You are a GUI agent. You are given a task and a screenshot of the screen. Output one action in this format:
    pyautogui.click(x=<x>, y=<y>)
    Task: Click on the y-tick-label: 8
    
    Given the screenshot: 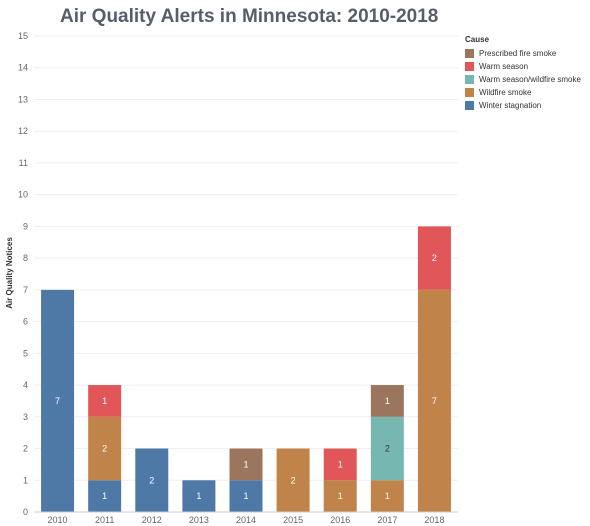 What is the action you would take?
    pyautogui.click(x=25, y=258)
    